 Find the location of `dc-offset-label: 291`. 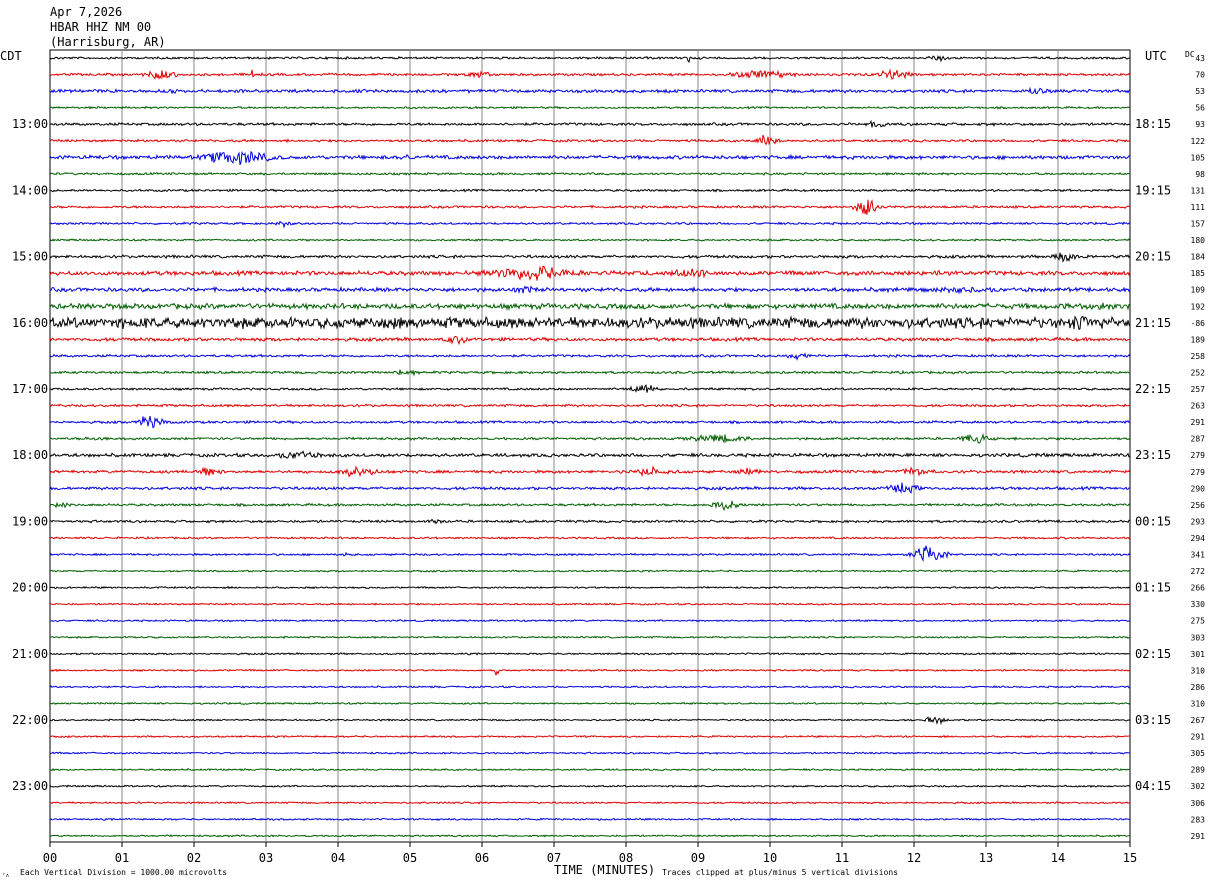

dc-offset-label: 291 is located at coordinates (1198, 422).